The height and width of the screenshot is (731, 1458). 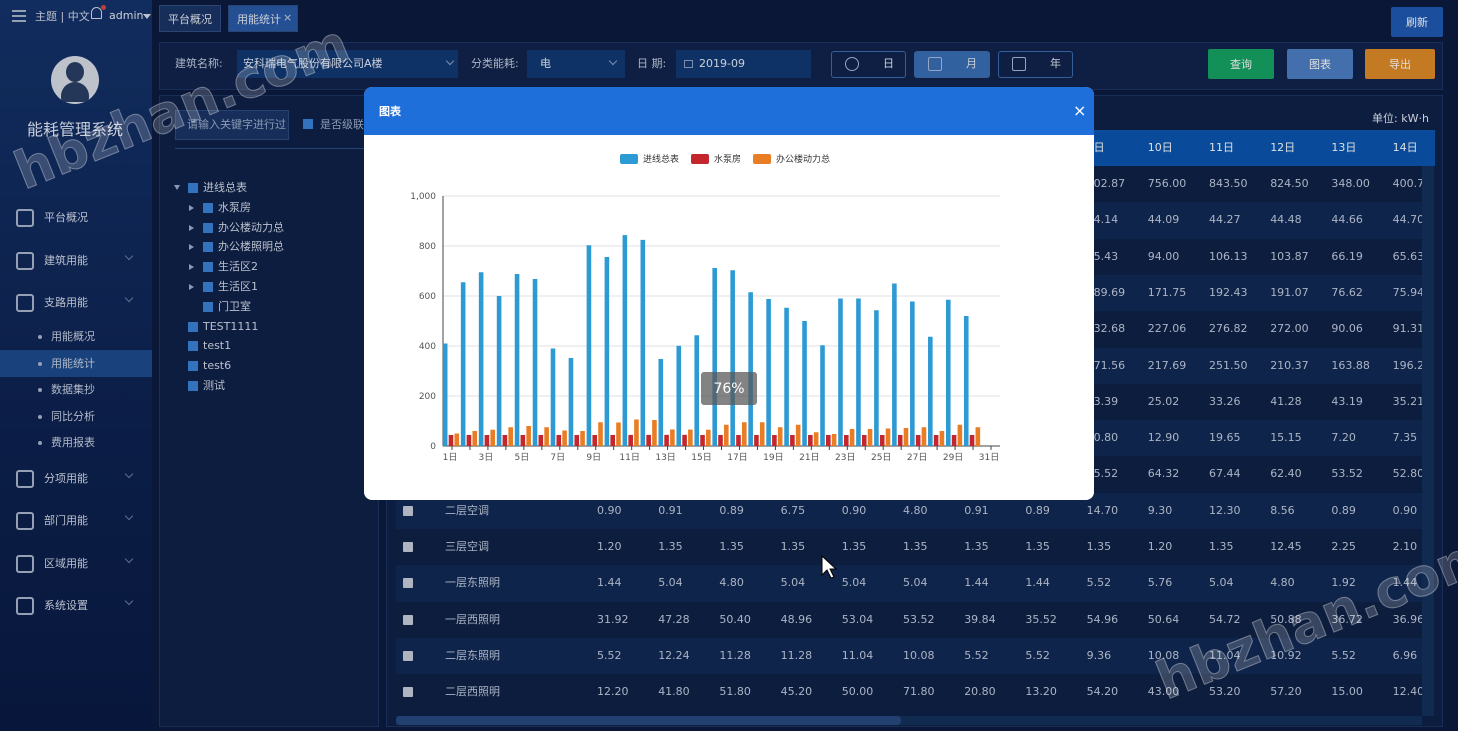 What do you see at coordinates (1079, 110) in the screenshot?
I see `modal-close: ×` at bounding box center [1079, 110].